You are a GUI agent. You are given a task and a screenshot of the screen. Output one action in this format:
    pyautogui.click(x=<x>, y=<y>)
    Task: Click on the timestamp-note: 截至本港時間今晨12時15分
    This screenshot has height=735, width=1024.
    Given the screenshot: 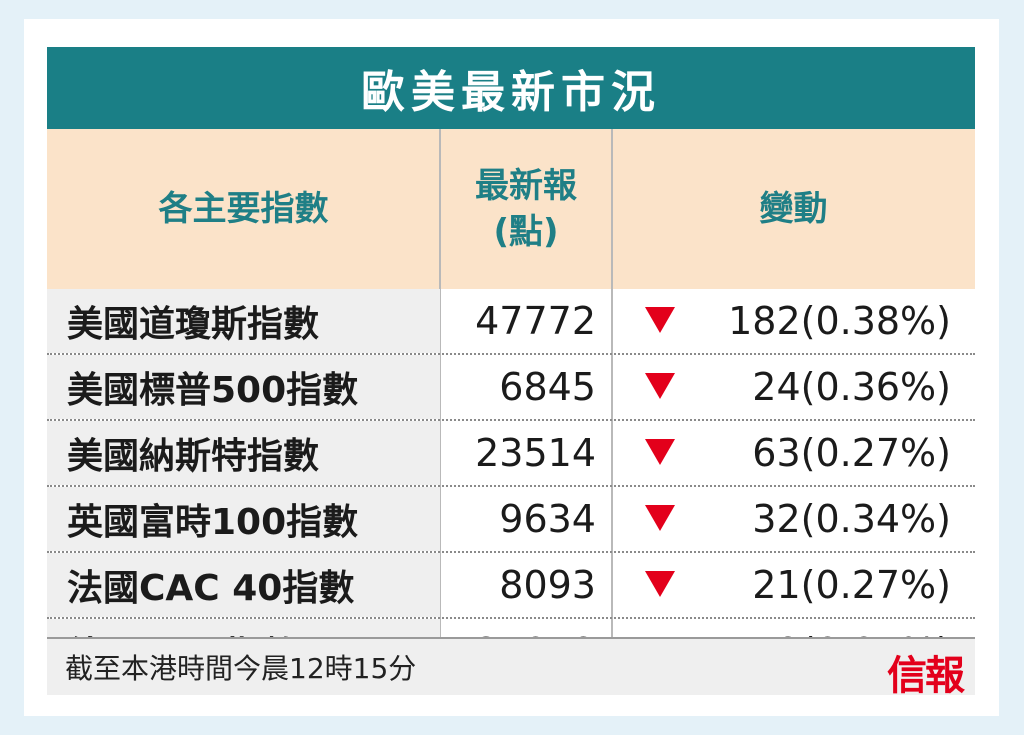 What is the action you would take?
    pyautogui.click(x=241, y=668)
    